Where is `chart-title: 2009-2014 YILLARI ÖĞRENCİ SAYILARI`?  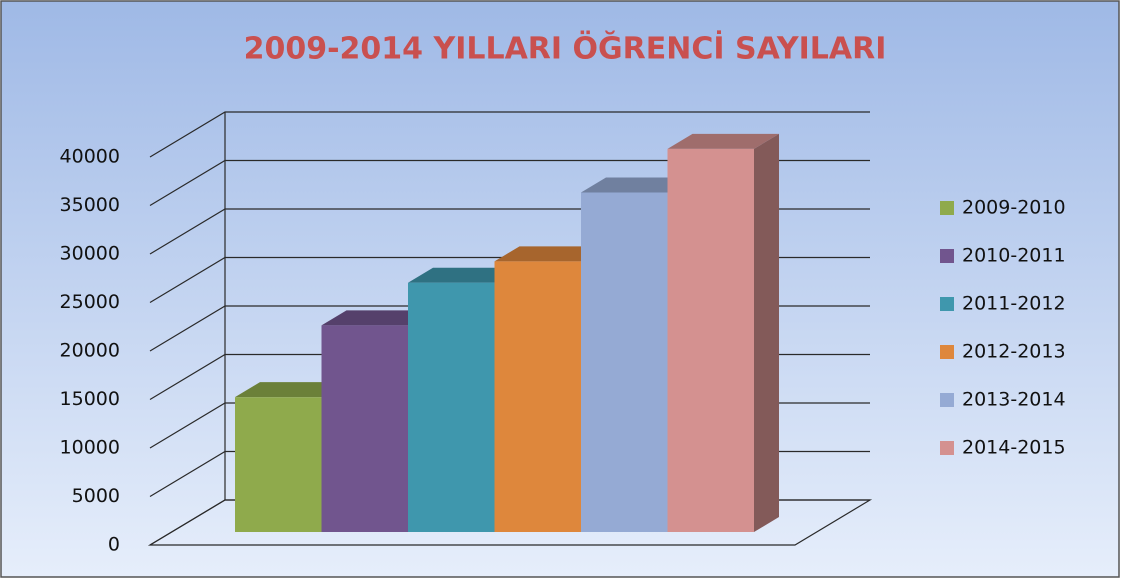 chart-title: 2009-2014 YILLARI ÖĞRENCİ SAYILARI is located at coordinates (565, 48).